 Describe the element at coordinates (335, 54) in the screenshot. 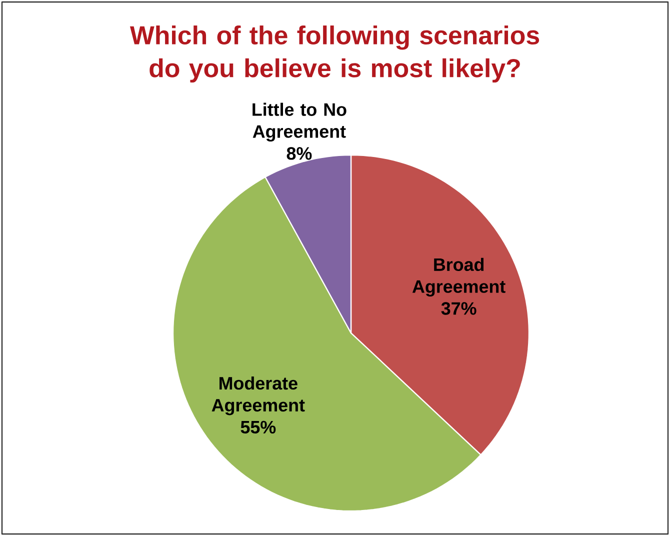

I see `chart-title: Which of the following scenarios do you believe is most likely?` at that location.